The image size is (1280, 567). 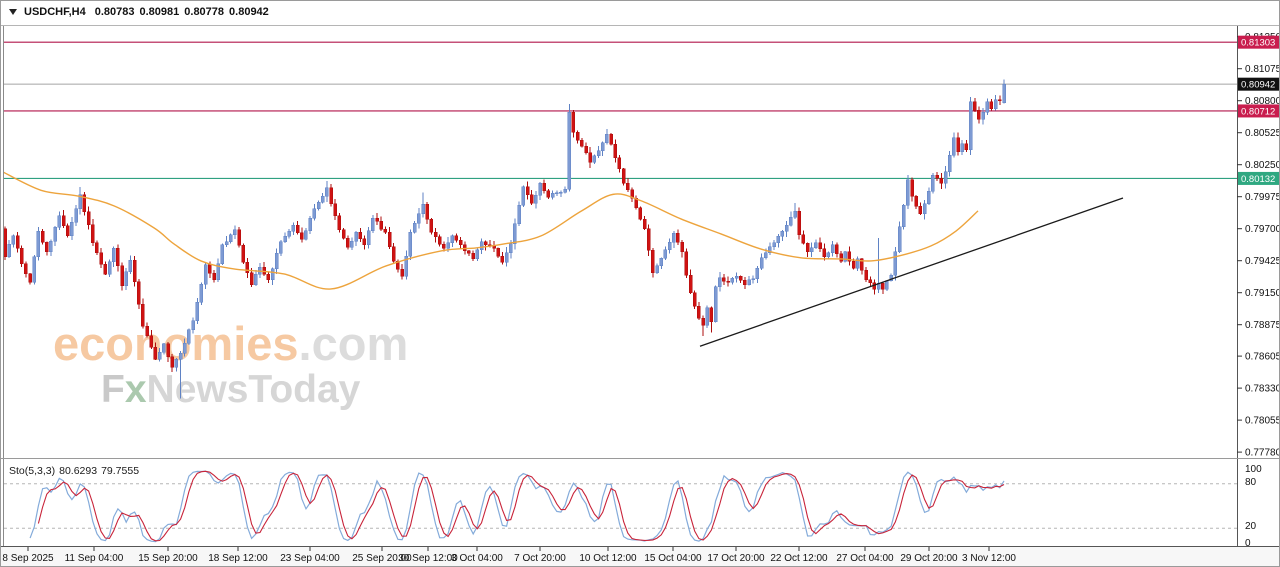 What do you see at coordinates (1262, 165) in the screenshot?
I see `price-tick-label: 0.80250` at bounding box center [1262, 165].